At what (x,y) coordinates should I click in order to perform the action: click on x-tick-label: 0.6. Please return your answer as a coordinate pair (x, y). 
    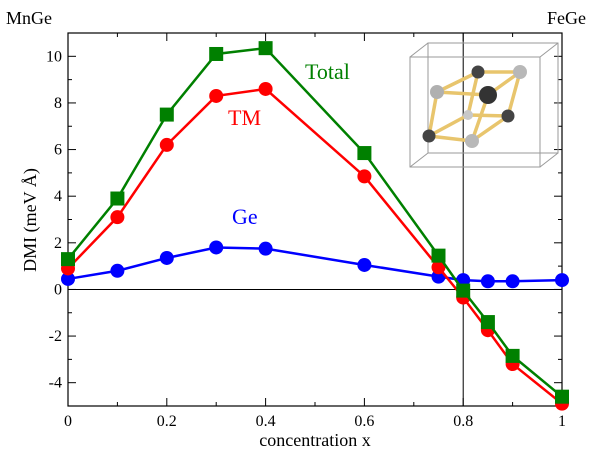
    Looking at the image, I should click on (364, 421).